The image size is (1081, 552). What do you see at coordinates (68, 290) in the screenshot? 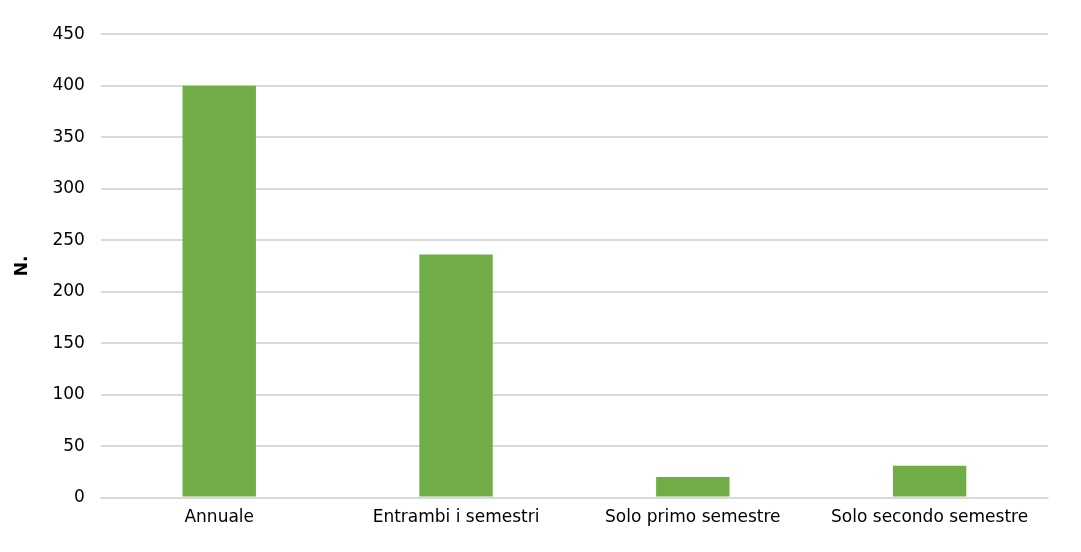
I see `y-tick-label: 200` at bounding box center [68, 290].